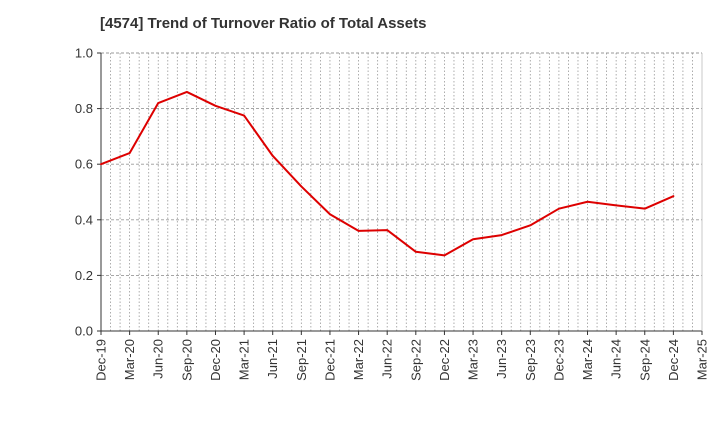  What do you see at coordinates (444, 360) in the screenshot?
I see `x-tick-label: Dec-22` at bounding box center [444, 360].